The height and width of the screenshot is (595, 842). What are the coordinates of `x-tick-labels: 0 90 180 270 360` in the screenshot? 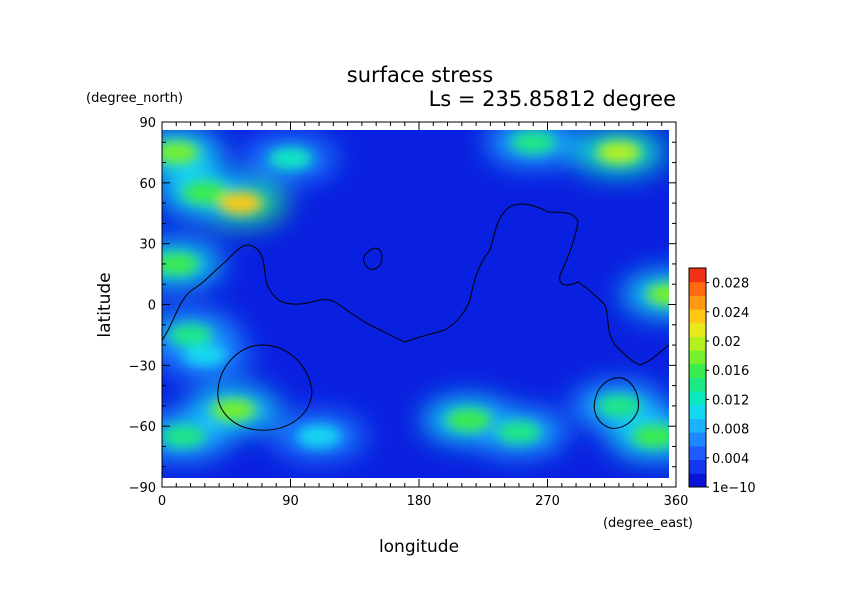 It's located at (423, 501).